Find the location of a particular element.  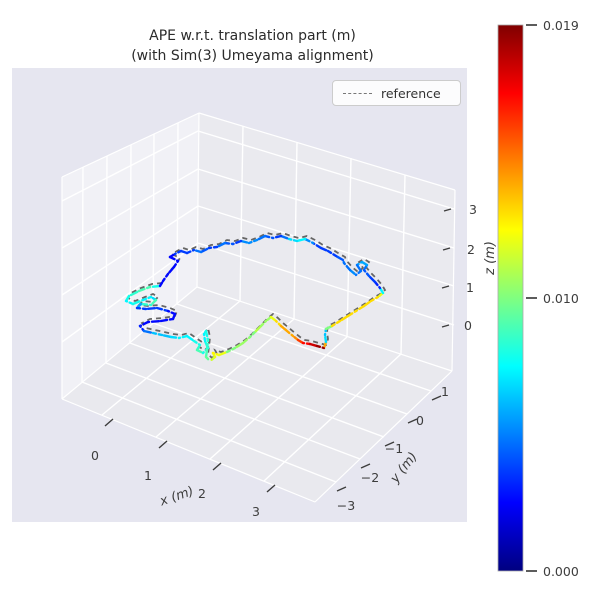

y-tick-2: −1 is located at coordinates (394, 448).